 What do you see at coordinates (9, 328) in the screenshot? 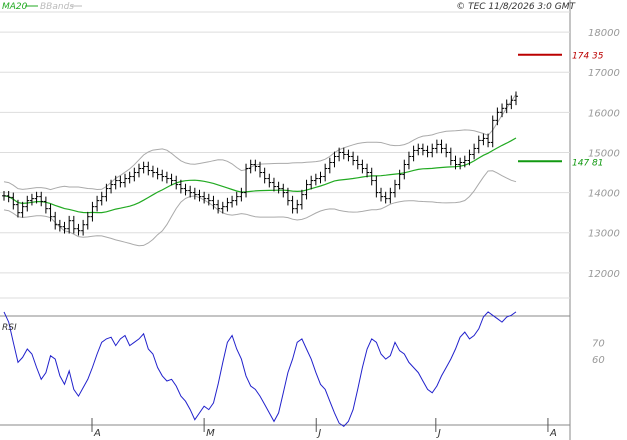
I see `rsi-label: RSI` at bounding box center [9, 328].